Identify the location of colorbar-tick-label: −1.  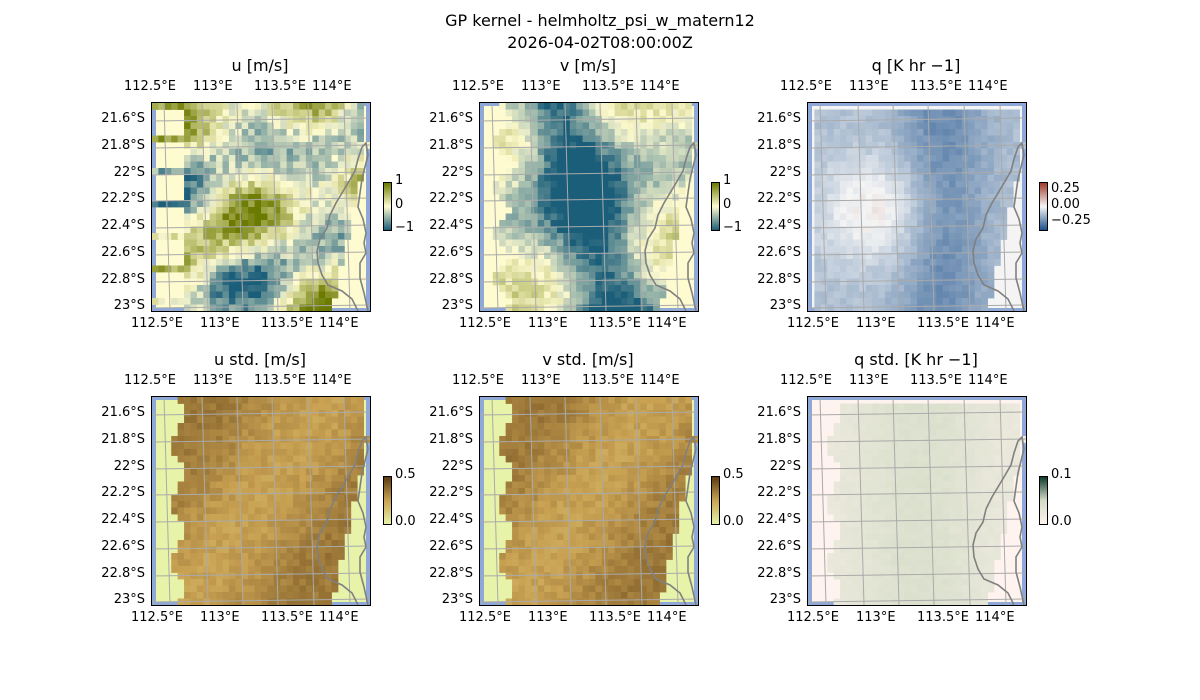
(733, 227).